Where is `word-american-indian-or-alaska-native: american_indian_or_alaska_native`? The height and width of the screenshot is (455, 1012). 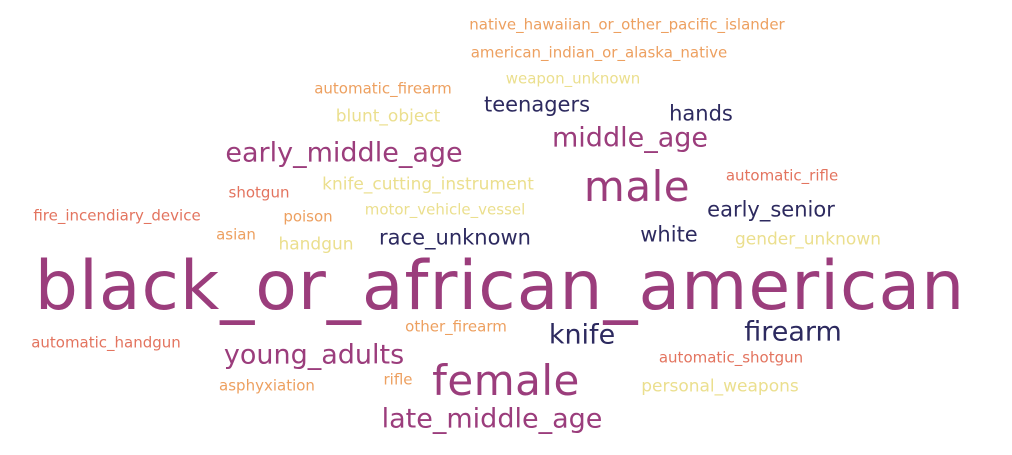 word-american-indian-or-alaska-native: american_indian_or_alaska_native is located at coordinates (599, 52).